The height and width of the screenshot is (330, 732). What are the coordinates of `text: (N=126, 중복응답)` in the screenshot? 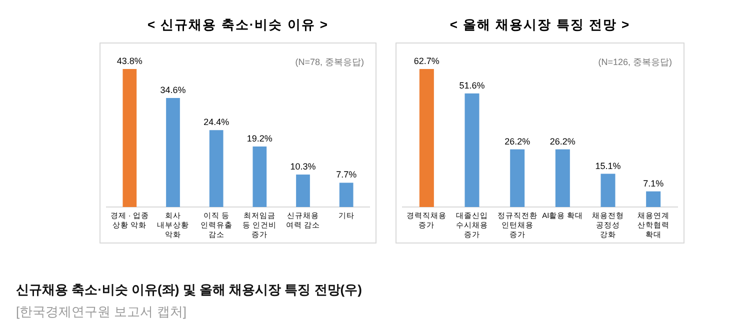 It's located at (635, 62).